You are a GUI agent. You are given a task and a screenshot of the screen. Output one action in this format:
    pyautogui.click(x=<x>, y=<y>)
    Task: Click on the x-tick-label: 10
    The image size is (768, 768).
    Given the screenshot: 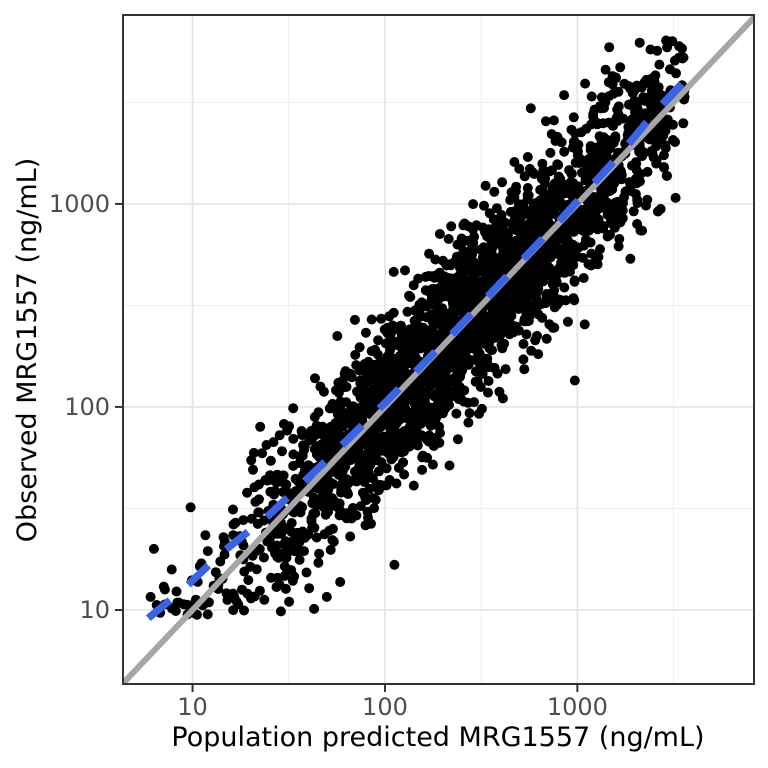 What is the action you would take?
    pyautogui.click(x=192, y=707)
    